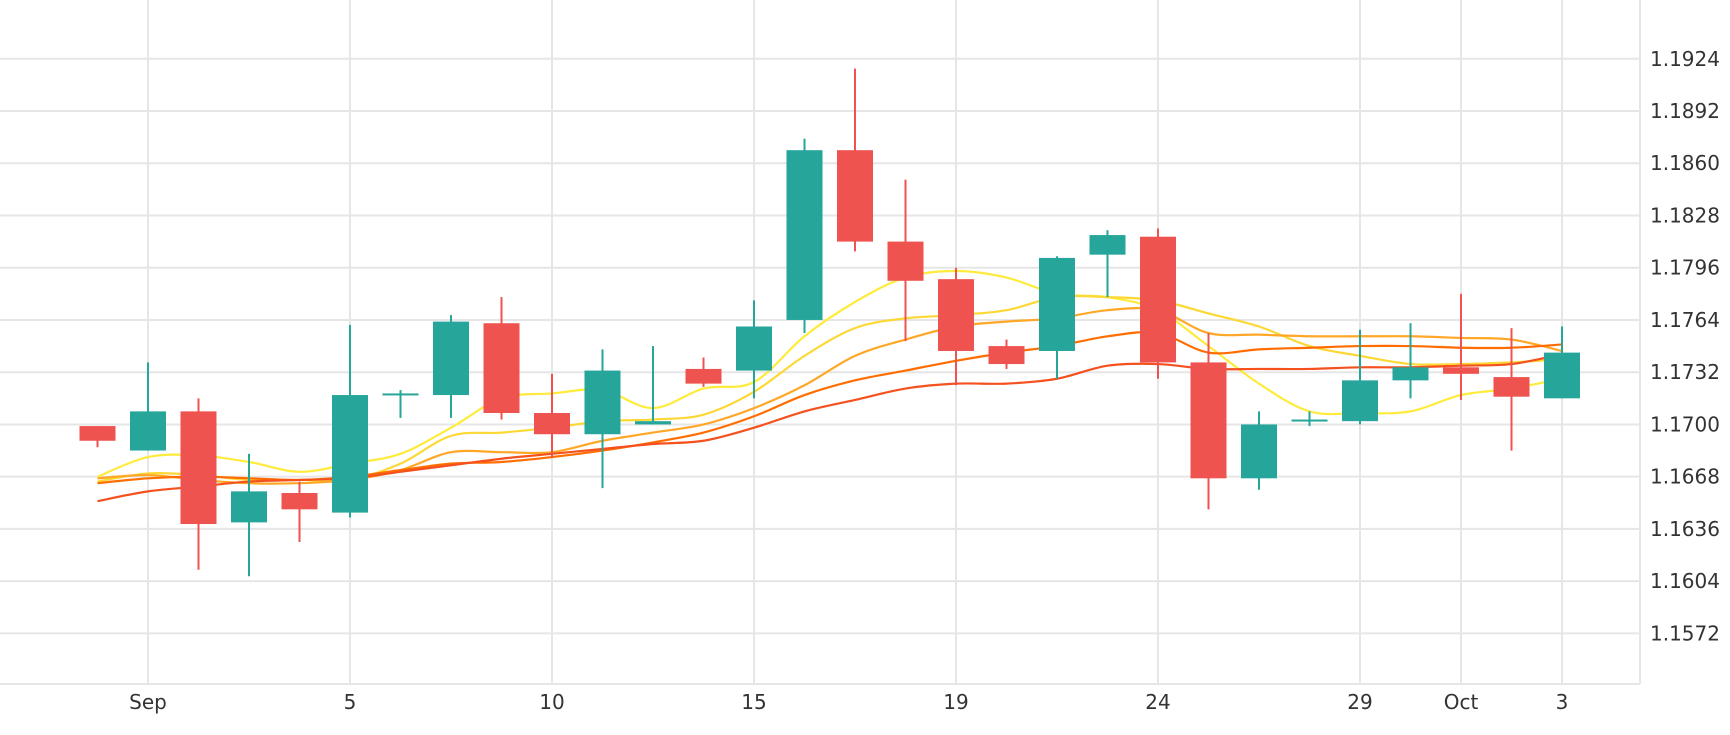  What do you see at coordinates (1685, 111) in the screenshot?
I see `y-tick-label: 1.1892` at bounding box center [1685, 111].